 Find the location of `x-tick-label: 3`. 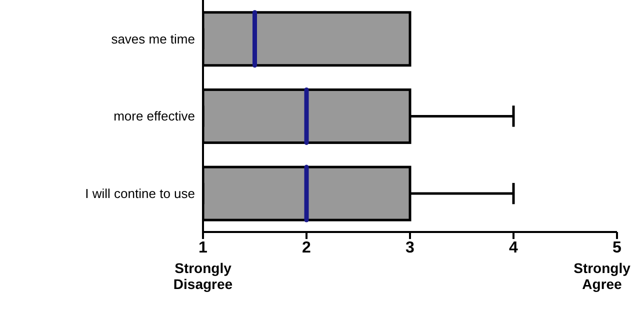

x-tick-label: 3 is located at coordinates (410, 247).